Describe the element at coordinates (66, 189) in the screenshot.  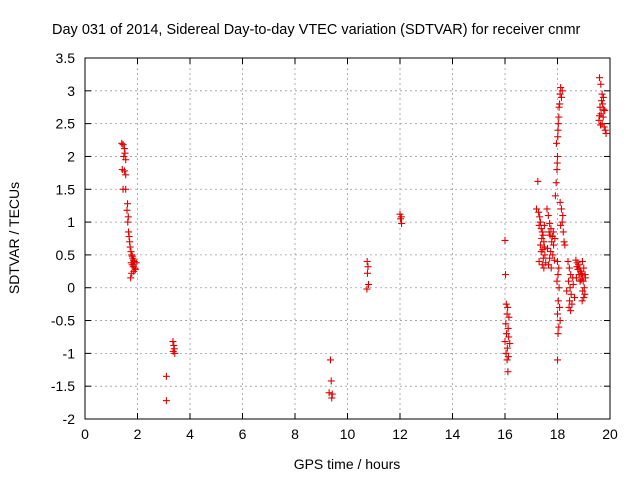
I see `y-tick-label: 1.5` at that location.